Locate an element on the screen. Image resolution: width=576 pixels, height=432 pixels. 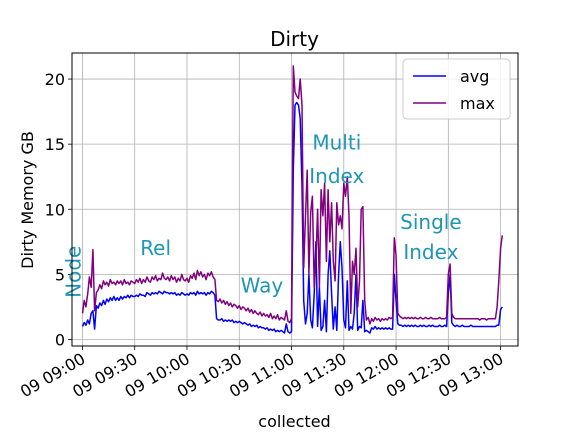
annotation-single-1: Single is located at coordinates (430, 222).